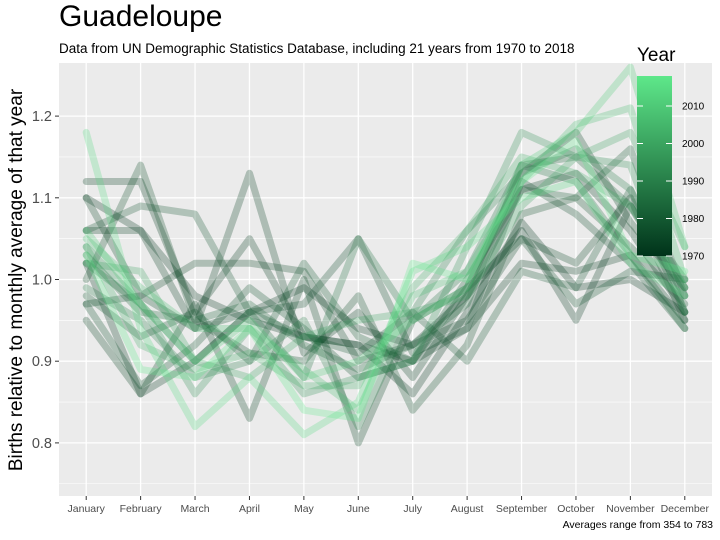  I want to click on legend-title: Year, so click(656, 55).